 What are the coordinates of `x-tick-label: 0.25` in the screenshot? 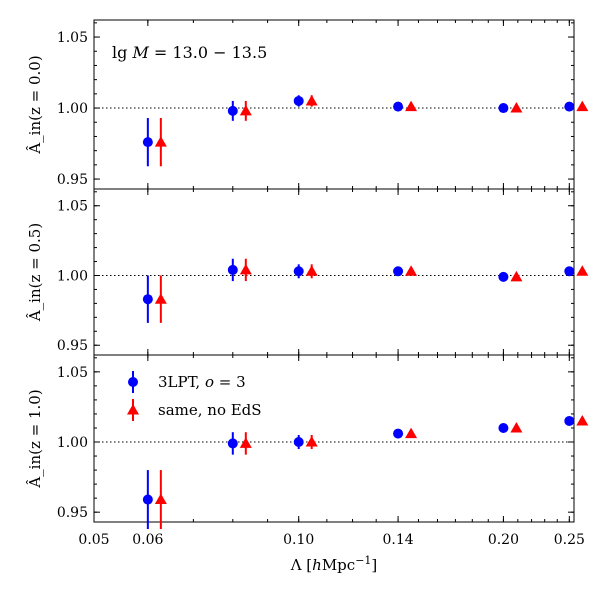 It's located at (569, 540).